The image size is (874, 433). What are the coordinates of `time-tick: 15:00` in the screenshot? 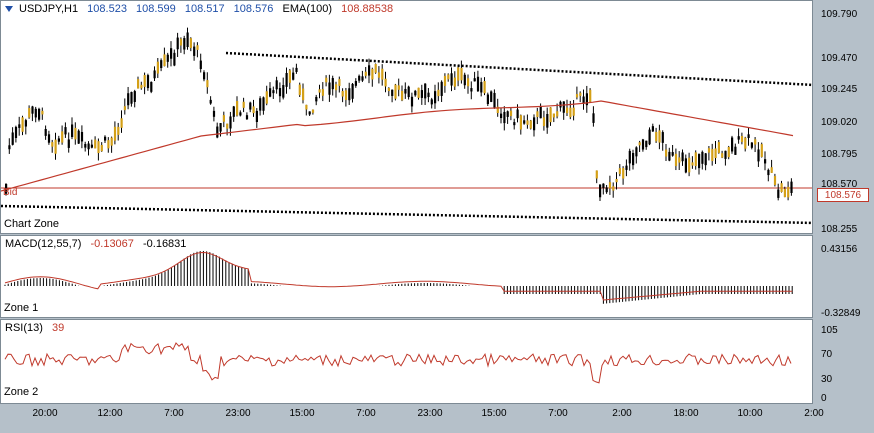 It's located at (302, 413).